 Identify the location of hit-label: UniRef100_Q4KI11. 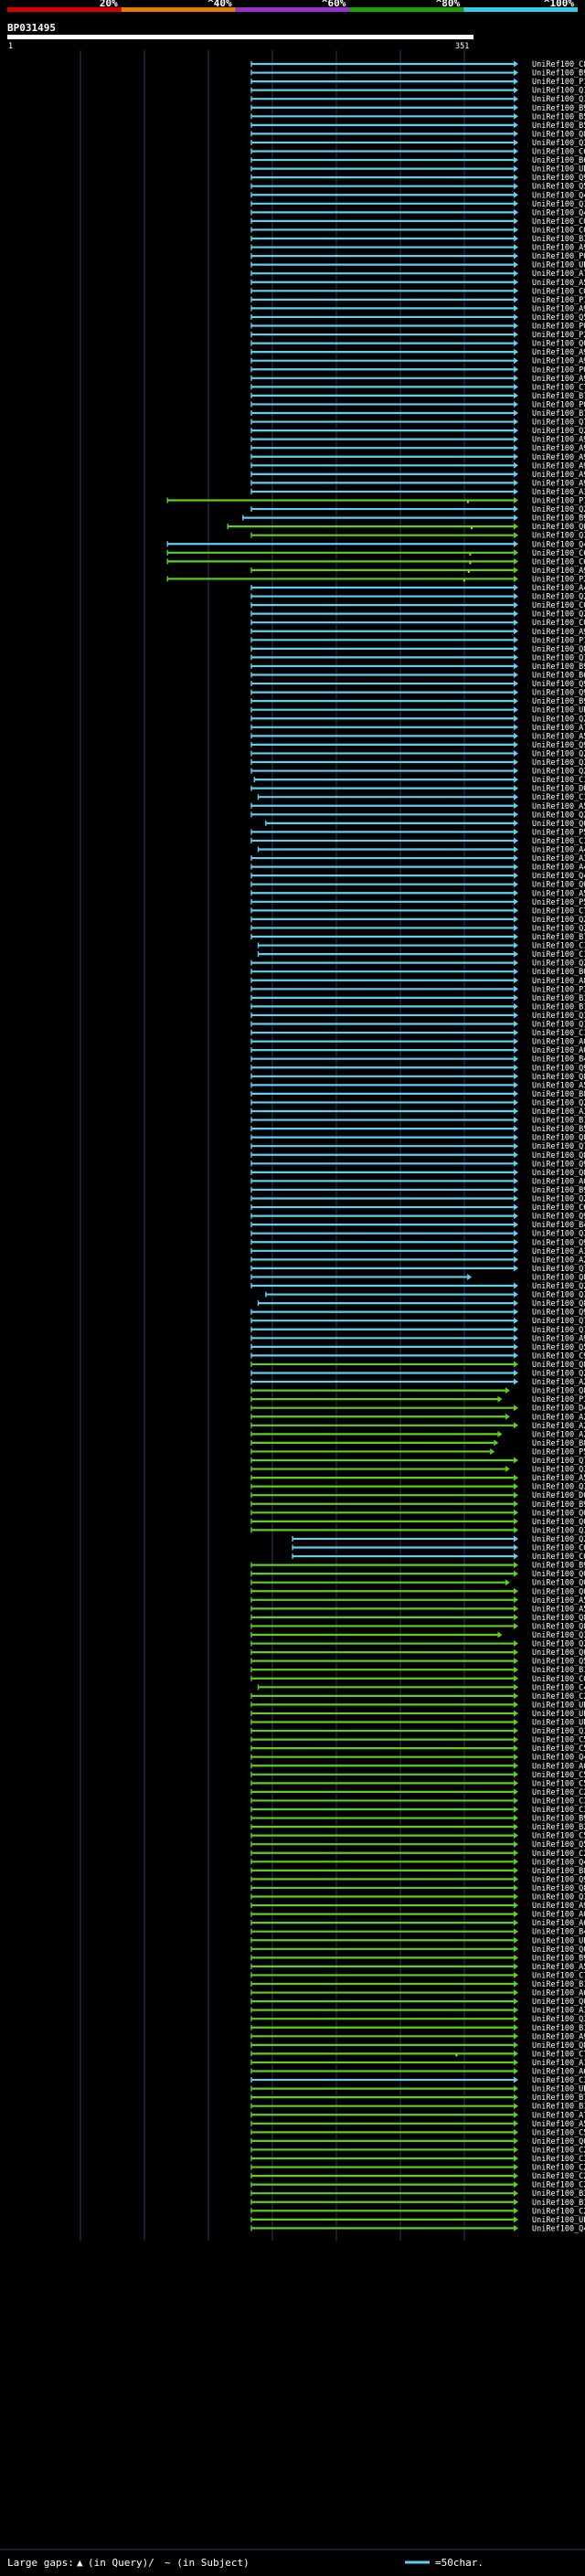
(559, 2228).